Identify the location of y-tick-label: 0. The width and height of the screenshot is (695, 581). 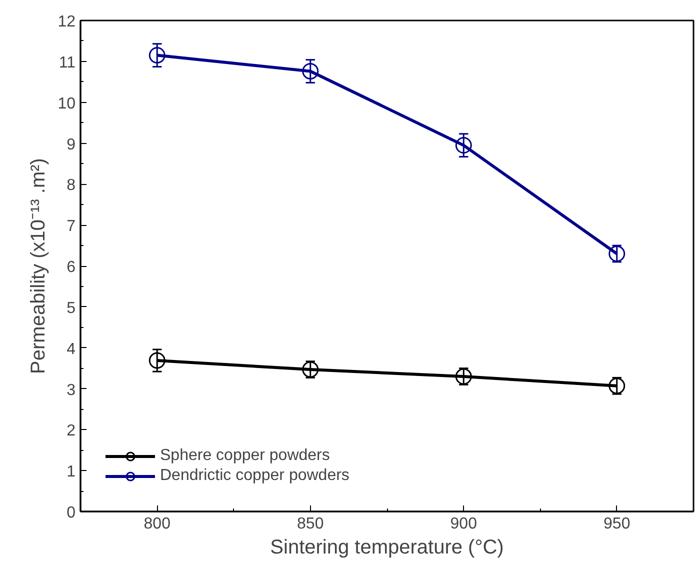
(71, 513).